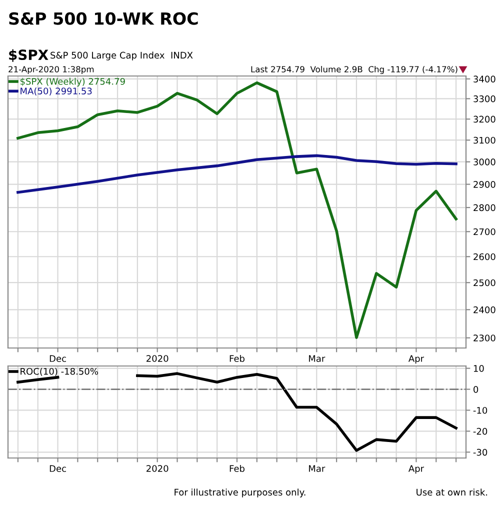  I want to click on y-tick-label: 3400, so click(485, 79).